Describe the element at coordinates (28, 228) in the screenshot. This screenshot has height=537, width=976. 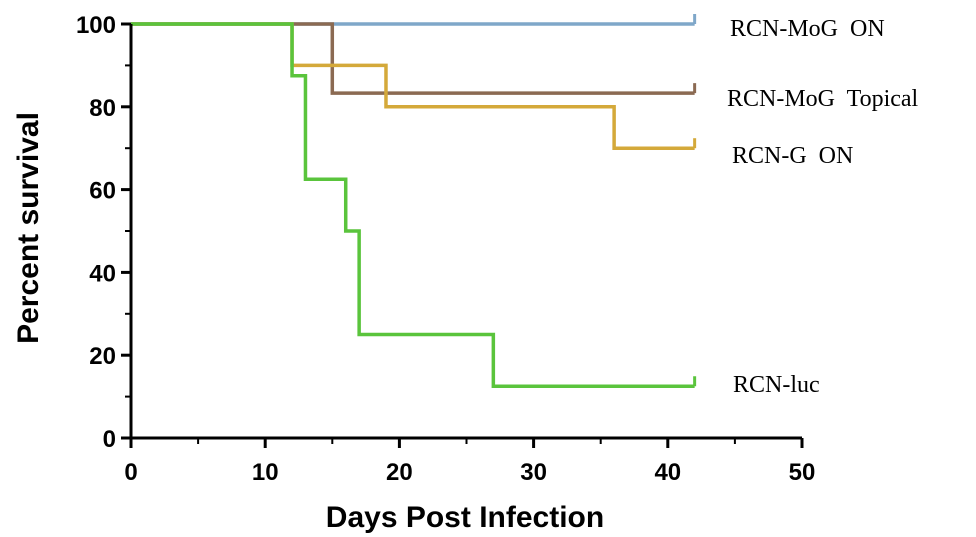
I see `y-axis-title: Percent survival` at that location.